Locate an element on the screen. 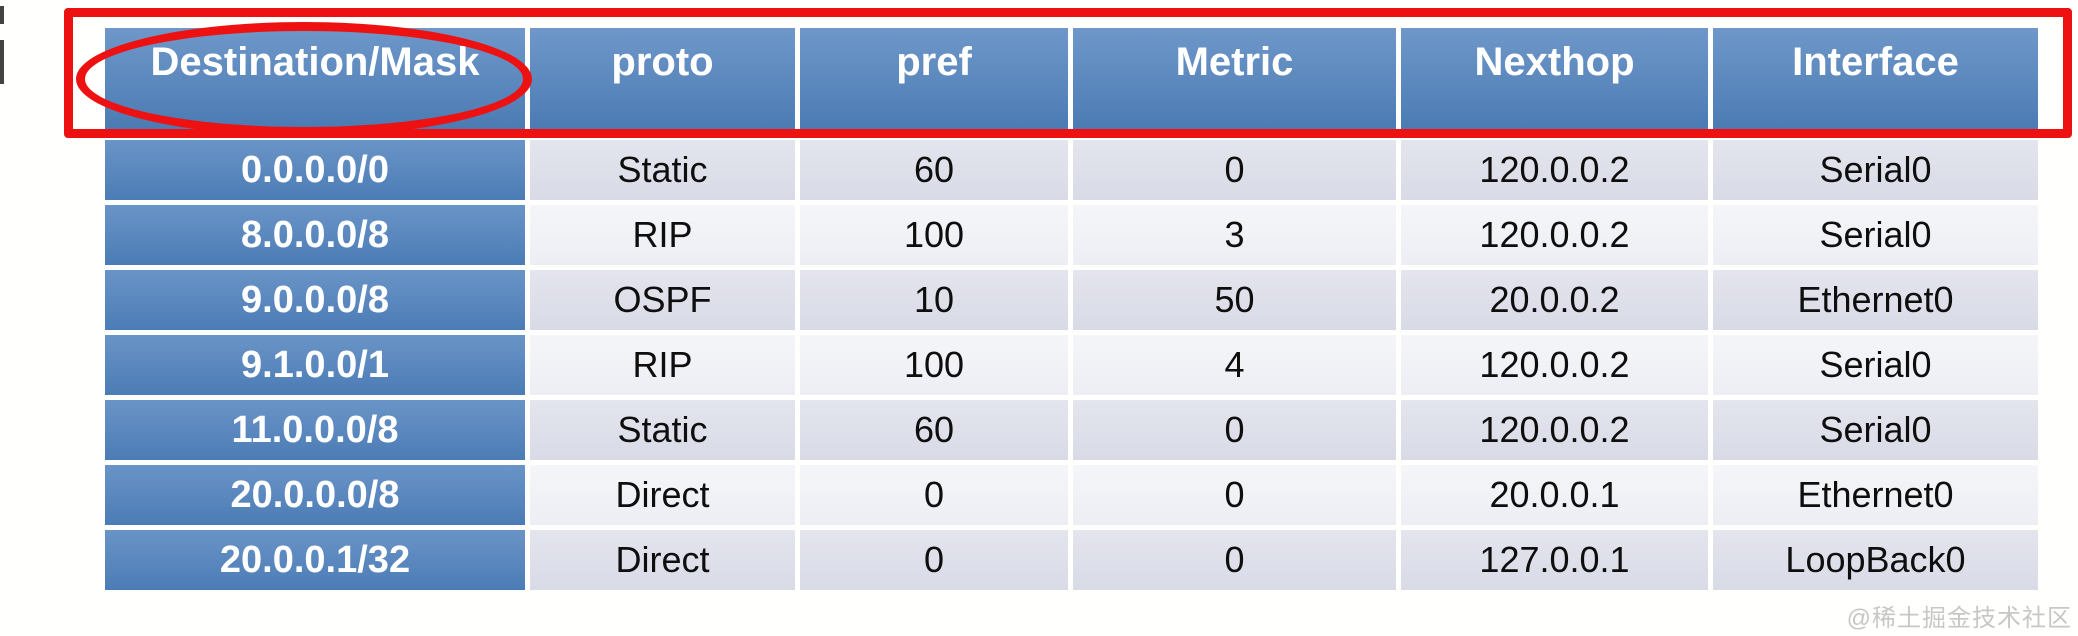 This screenshot has height=636, width=2078. destination-cell: 8.0.0.0/8 is located at coordinates (315, 235).